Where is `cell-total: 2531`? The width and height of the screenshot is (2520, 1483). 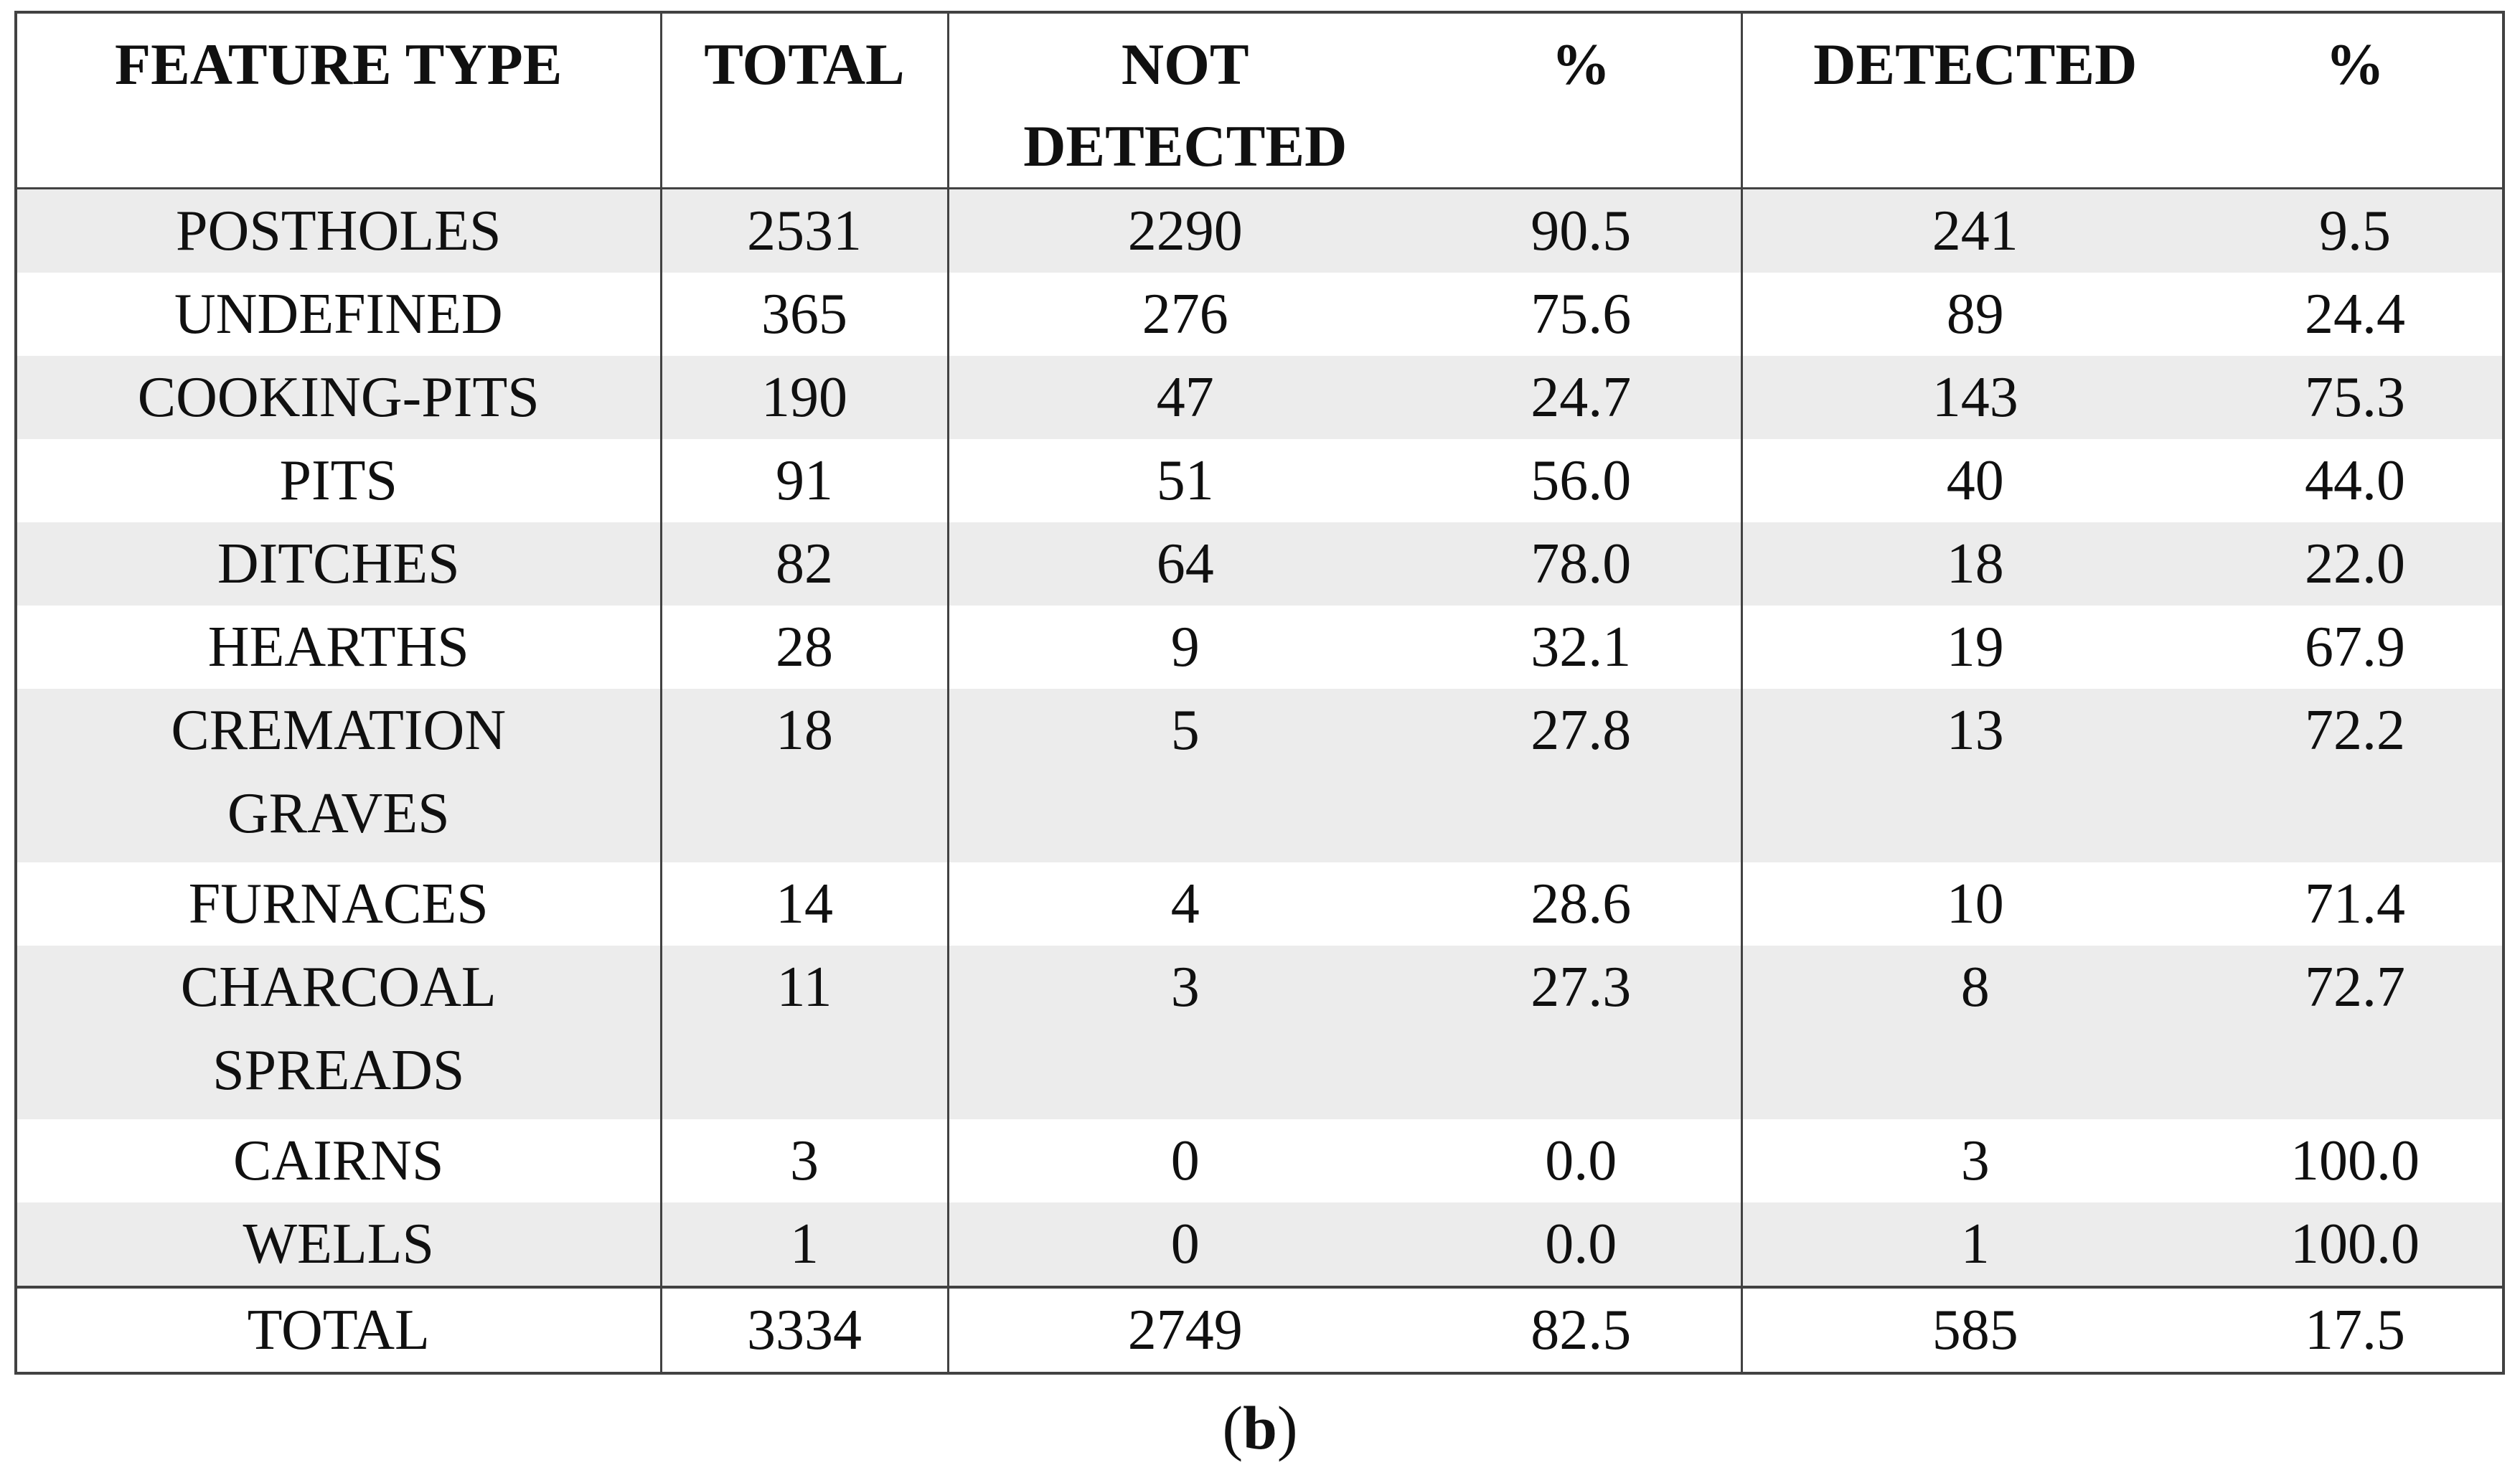 cell-total: 2531 is located at coordinates (805, 230).